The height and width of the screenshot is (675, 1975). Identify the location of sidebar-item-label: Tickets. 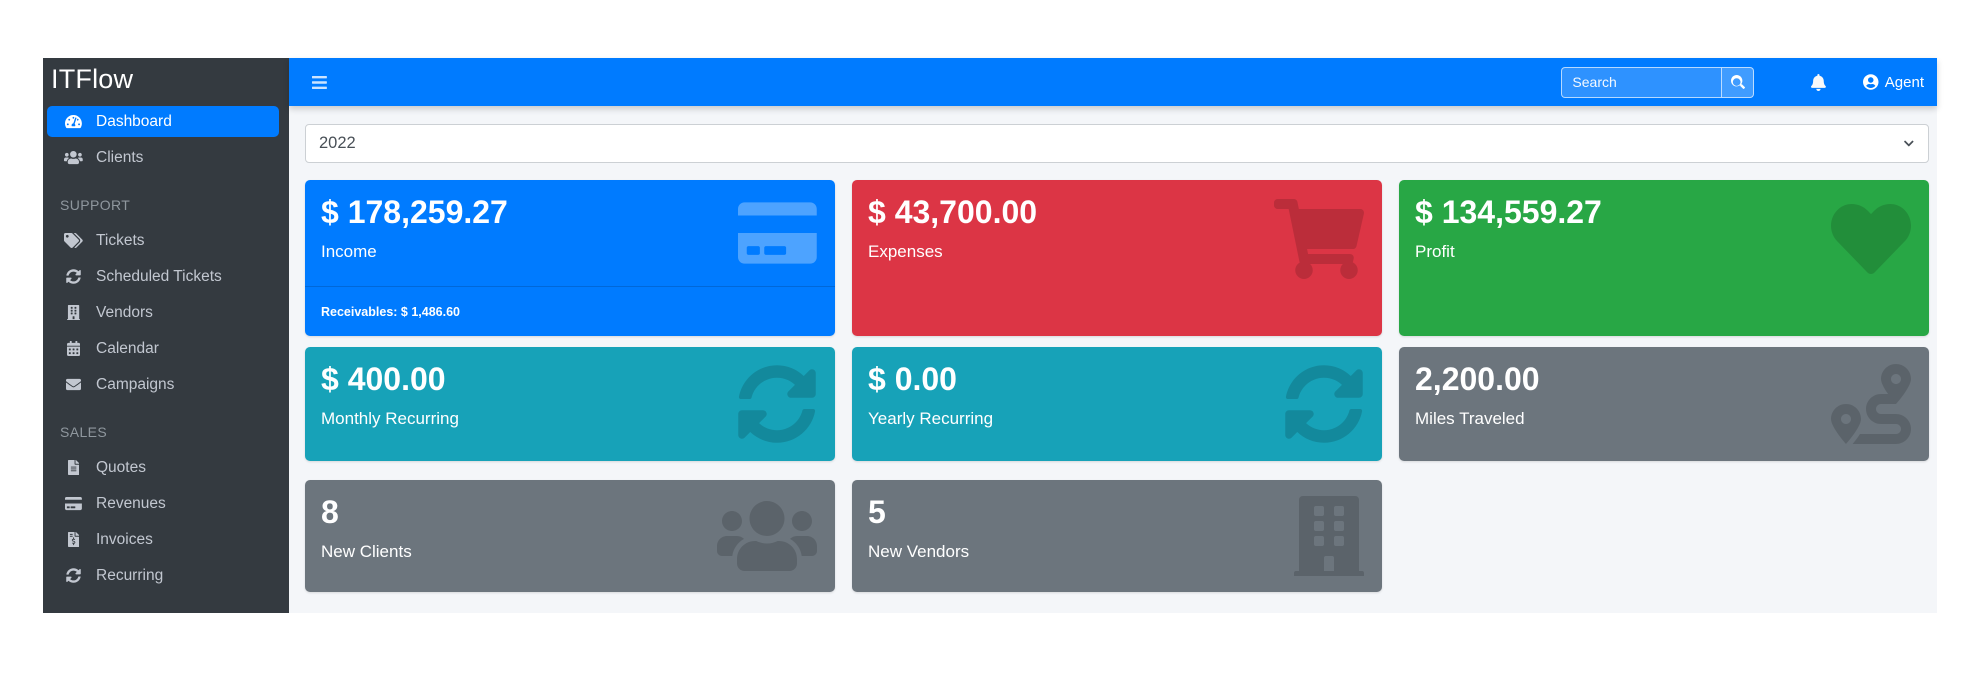
(120, 240).